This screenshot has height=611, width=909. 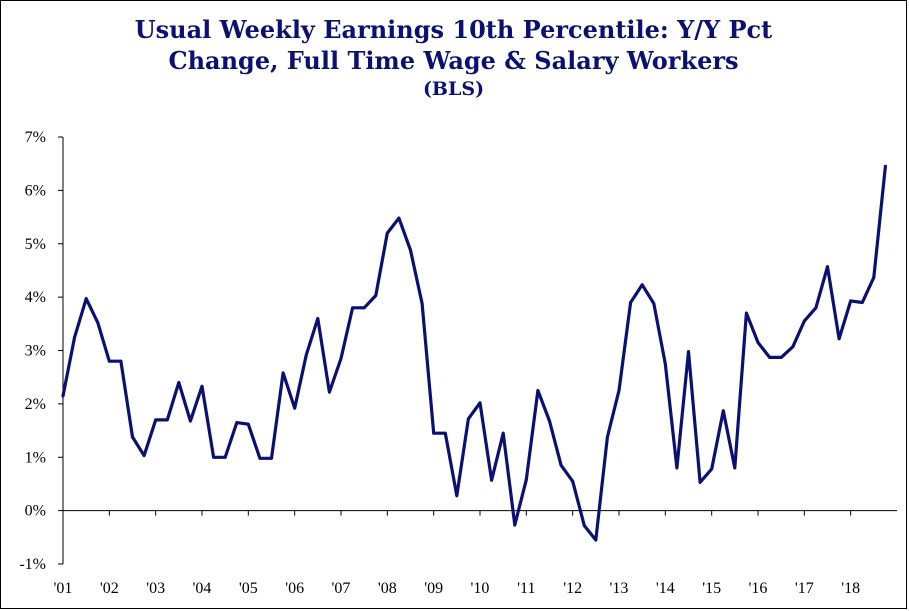 What do you see at coordinates (35, 351) in the screenshot?
I see `y-tick-label: 3%` at bounding box center [35, 351].